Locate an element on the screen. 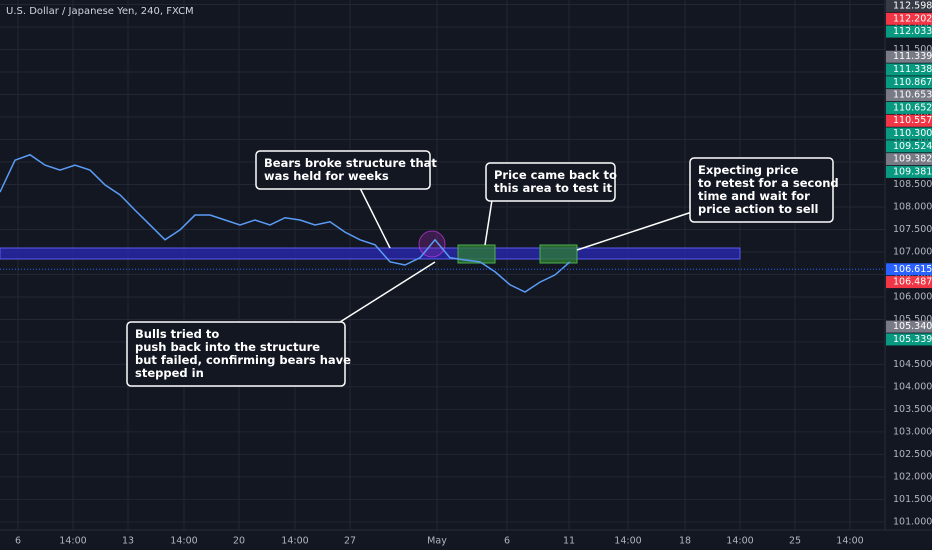 The height and width of the screenshot is (550, 932). callout-text: price action to sell is located at coordinates (758, 209).